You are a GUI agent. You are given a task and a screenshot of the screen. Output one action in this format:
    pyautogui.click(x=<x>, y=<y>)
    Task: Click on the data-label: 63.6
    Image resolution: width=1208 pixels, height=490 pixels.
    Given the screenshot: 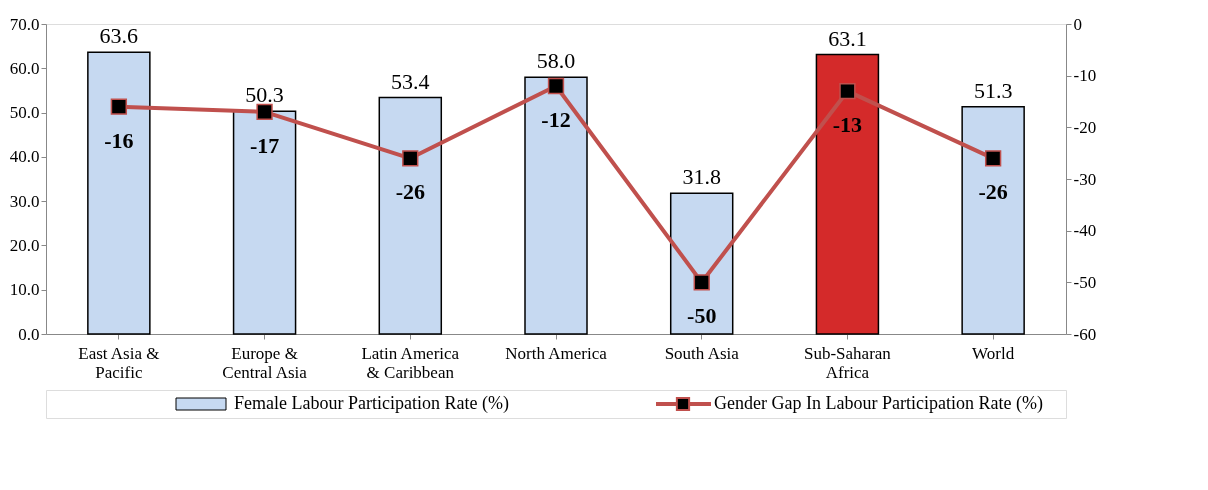 What is the action you would take?
    pyautogui.click(x=119, y=36)
    